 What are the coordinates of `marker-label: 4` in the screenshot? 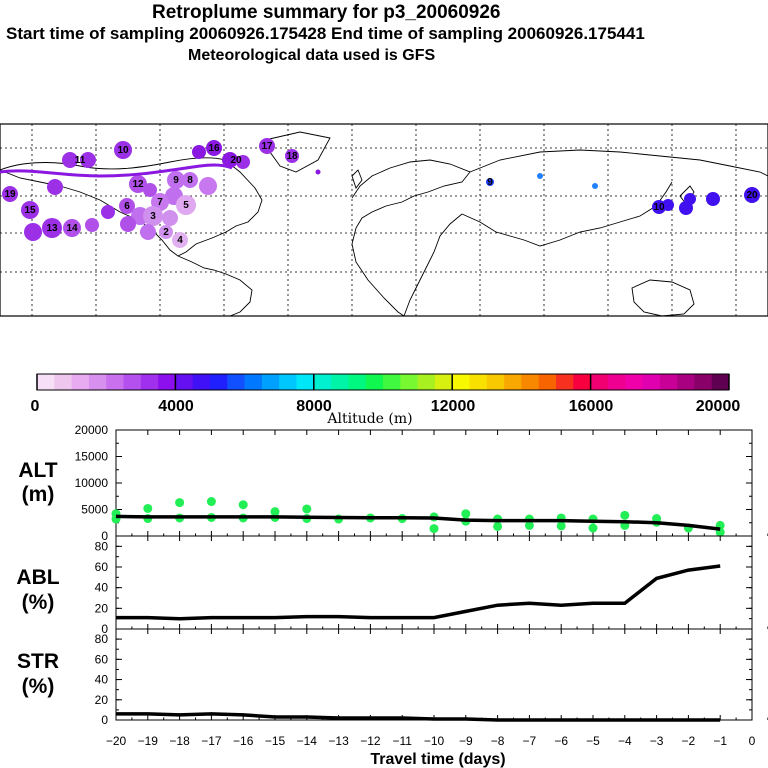 It's located at (180, 240).